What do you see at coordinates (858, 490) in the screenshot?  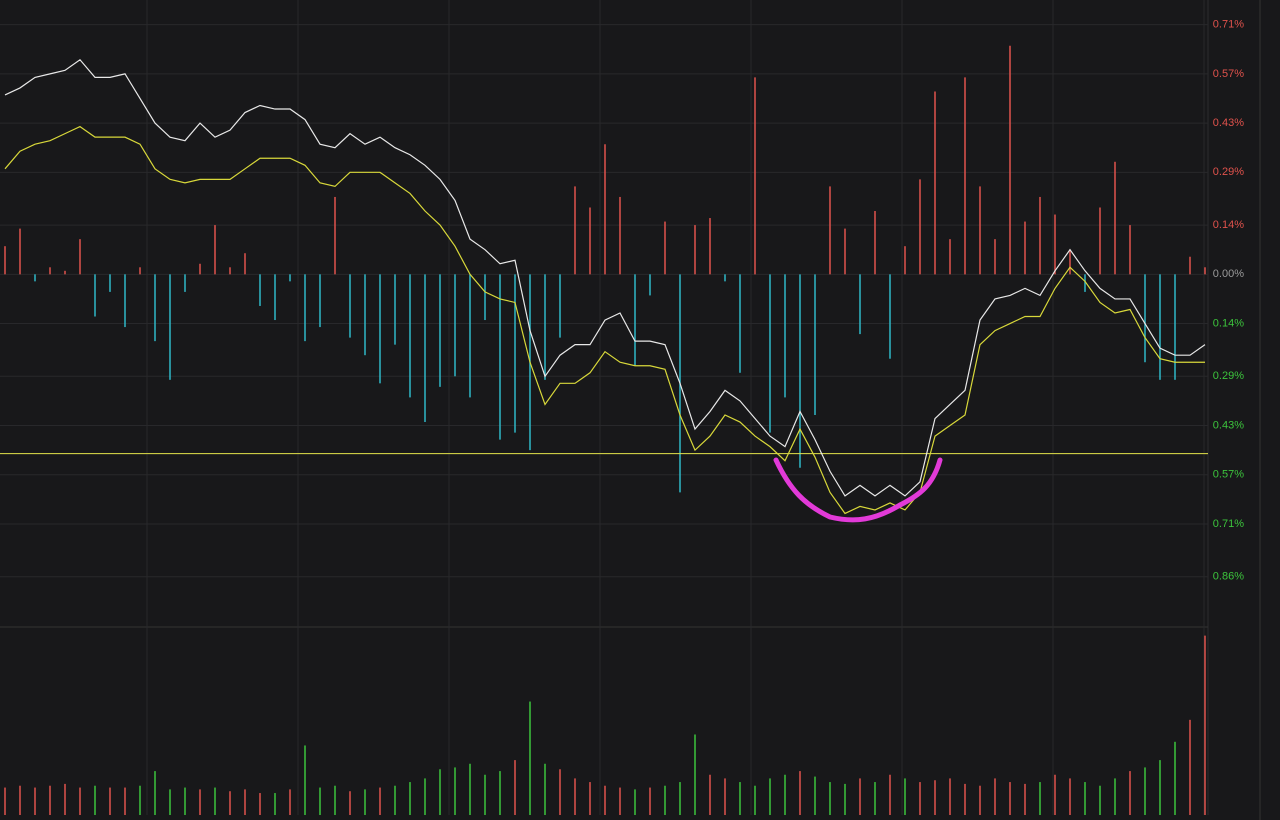 I see `hand-drawn-annotation` at bounding box center [858, 490].